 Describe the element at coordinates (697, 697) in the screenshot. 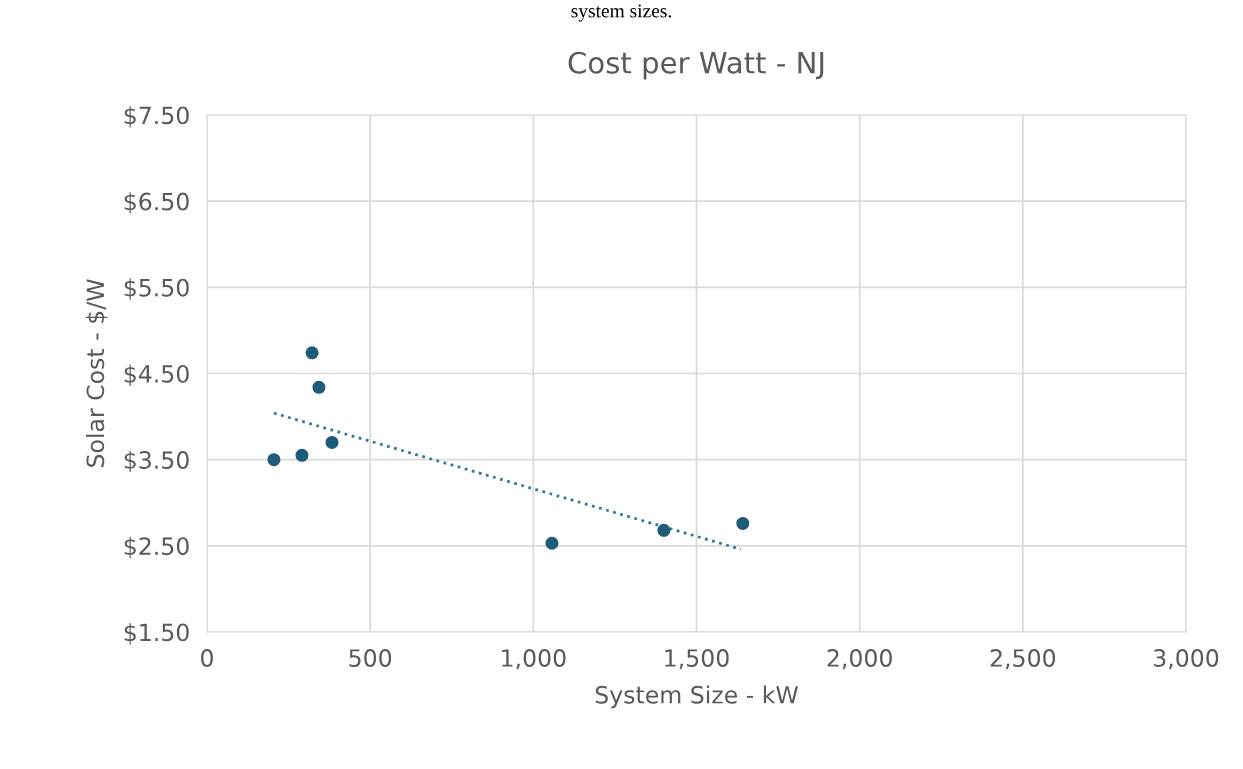

I see `x-axis-title: System Size - kW` at that location.